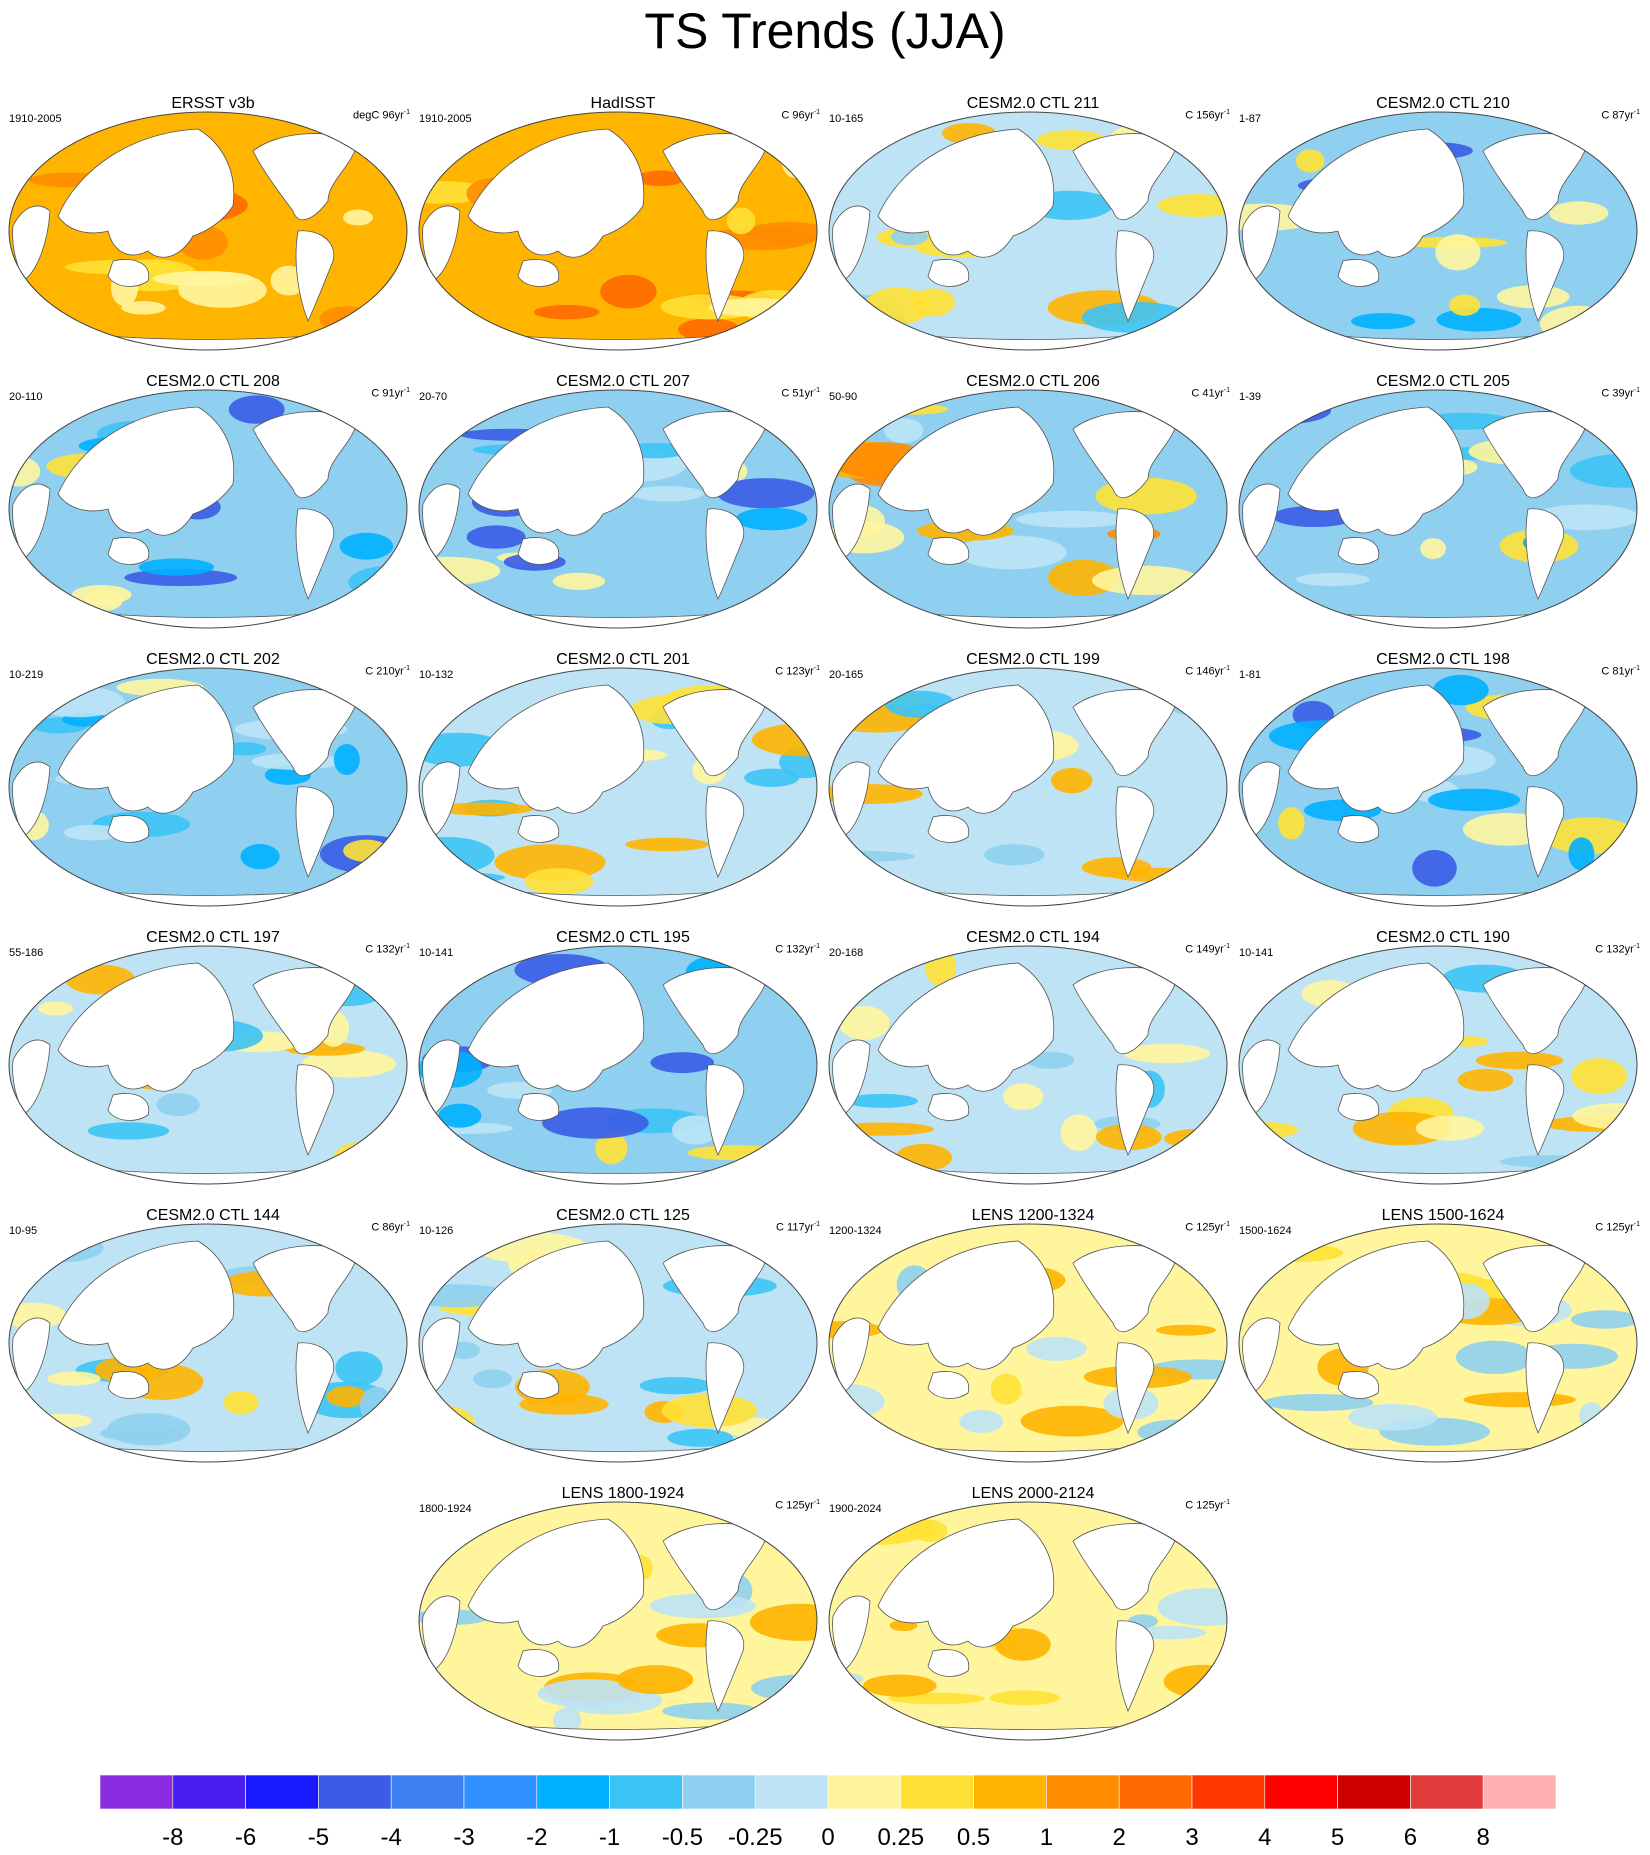  I want to click on trend-length: 125, so click(1615, 1227).